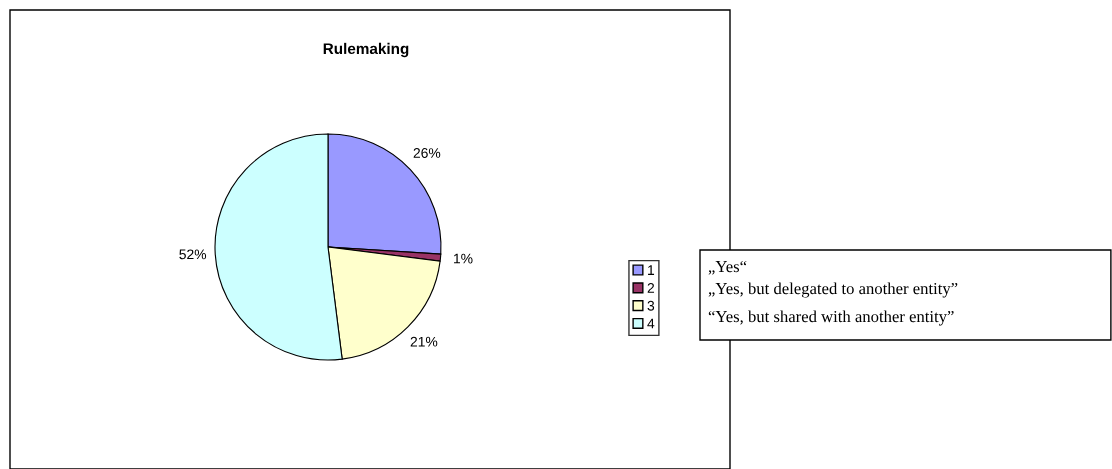 The image size is (1112, 469). Describe the element at coordinates (651, 305) in the screenshot. I see `legend-label: 3` at that location.